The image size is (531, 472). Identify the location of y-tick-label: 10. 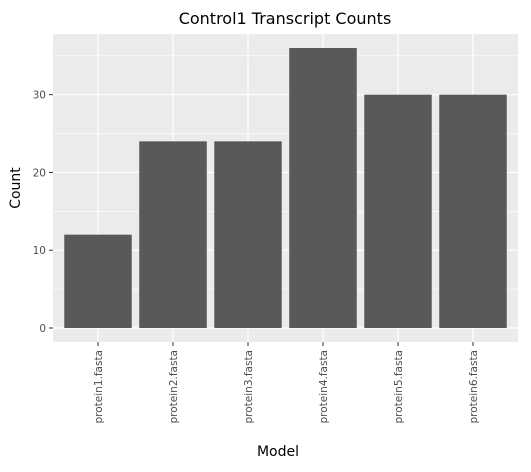
(39, 251).